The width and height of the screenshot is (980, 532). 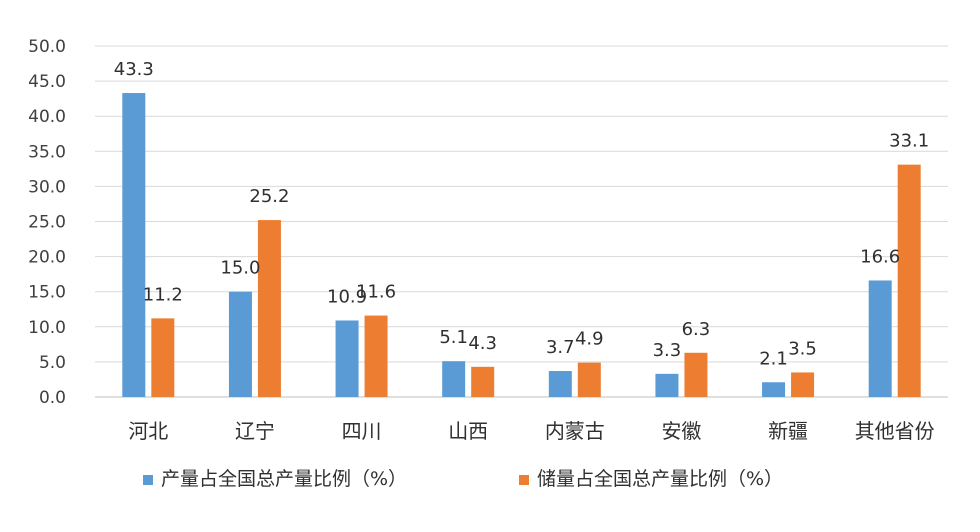 I want to click on category-label: 山西, so click(x=468, y=431).